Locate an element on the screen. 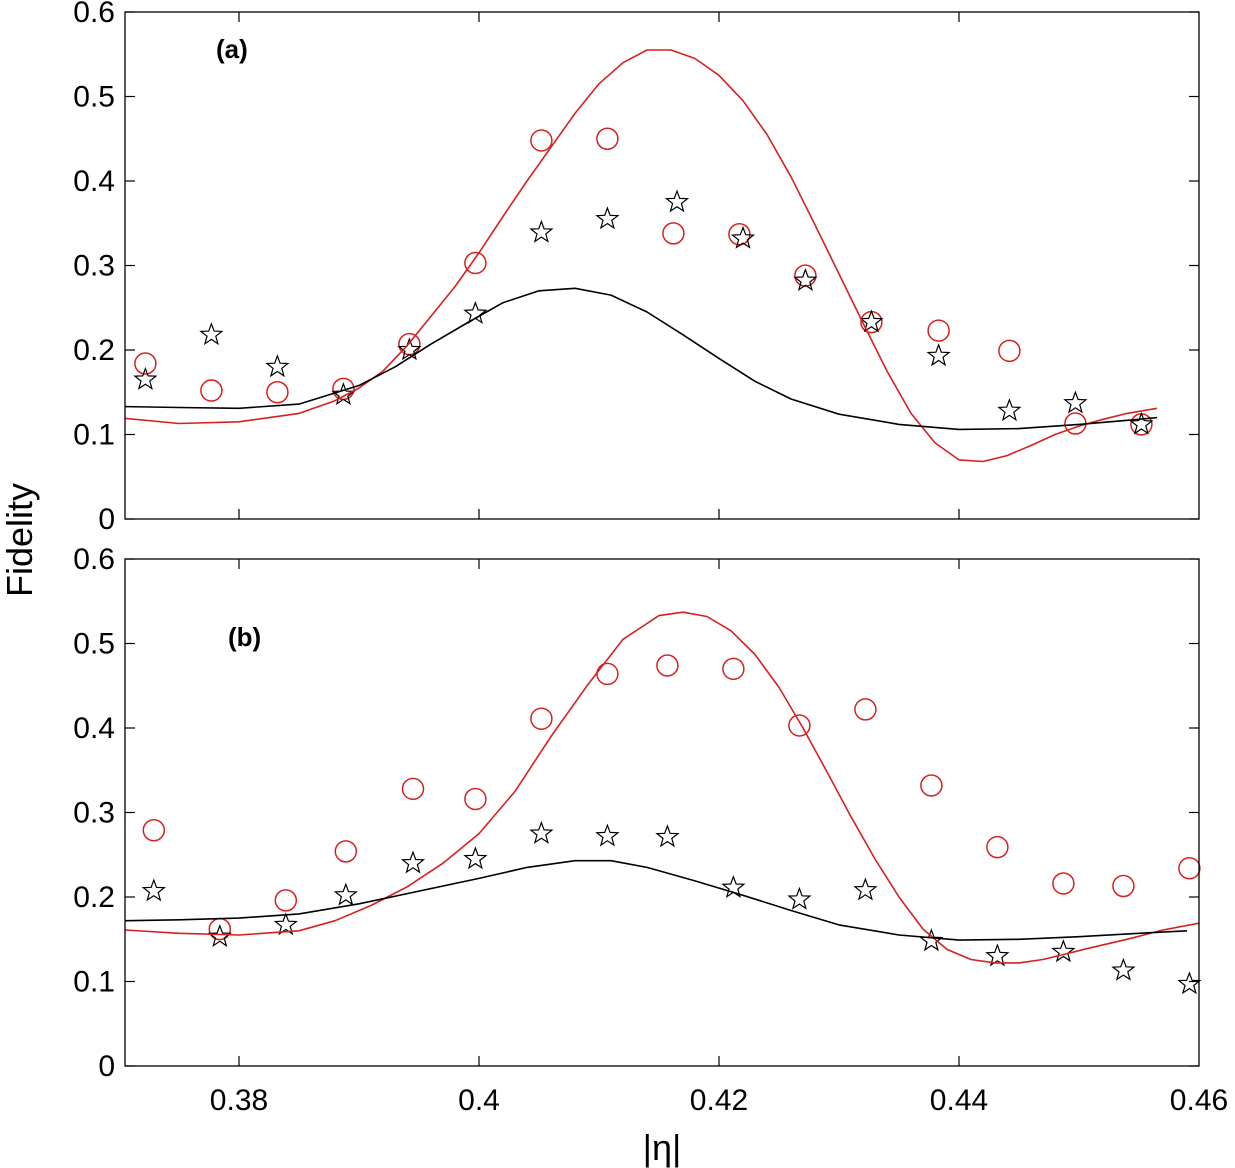  panel-a-ytick-label-5: 0.5 is located at coordinates (94, 97).